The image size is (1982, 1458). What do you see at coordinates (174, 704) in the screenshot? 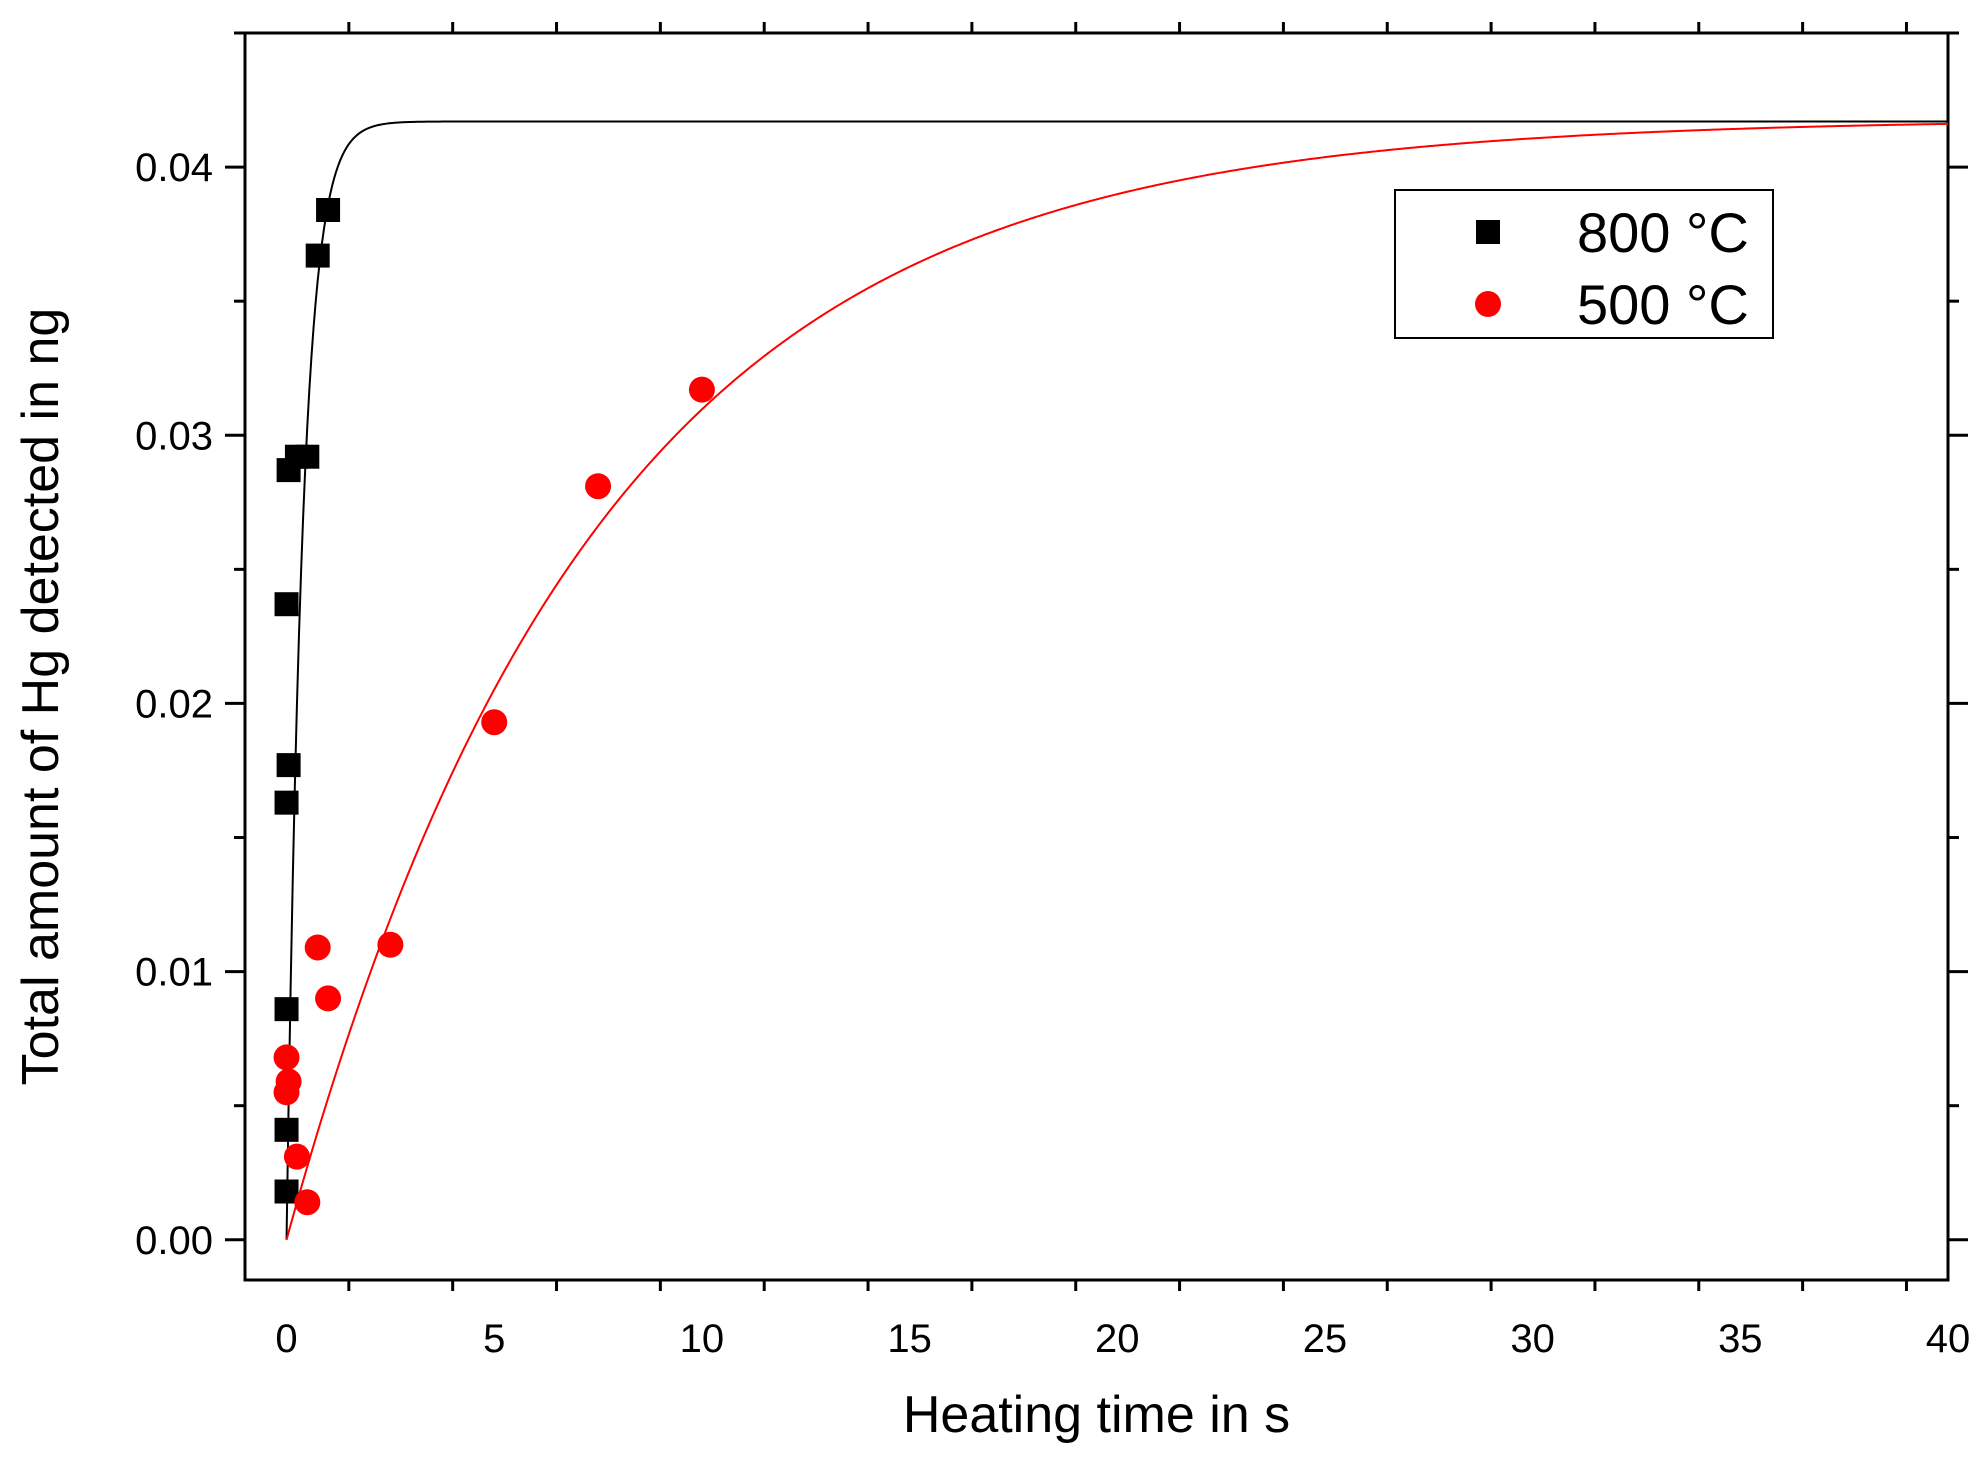
I see `y-tick-label: 0.02` at bounding box center [174, 704].